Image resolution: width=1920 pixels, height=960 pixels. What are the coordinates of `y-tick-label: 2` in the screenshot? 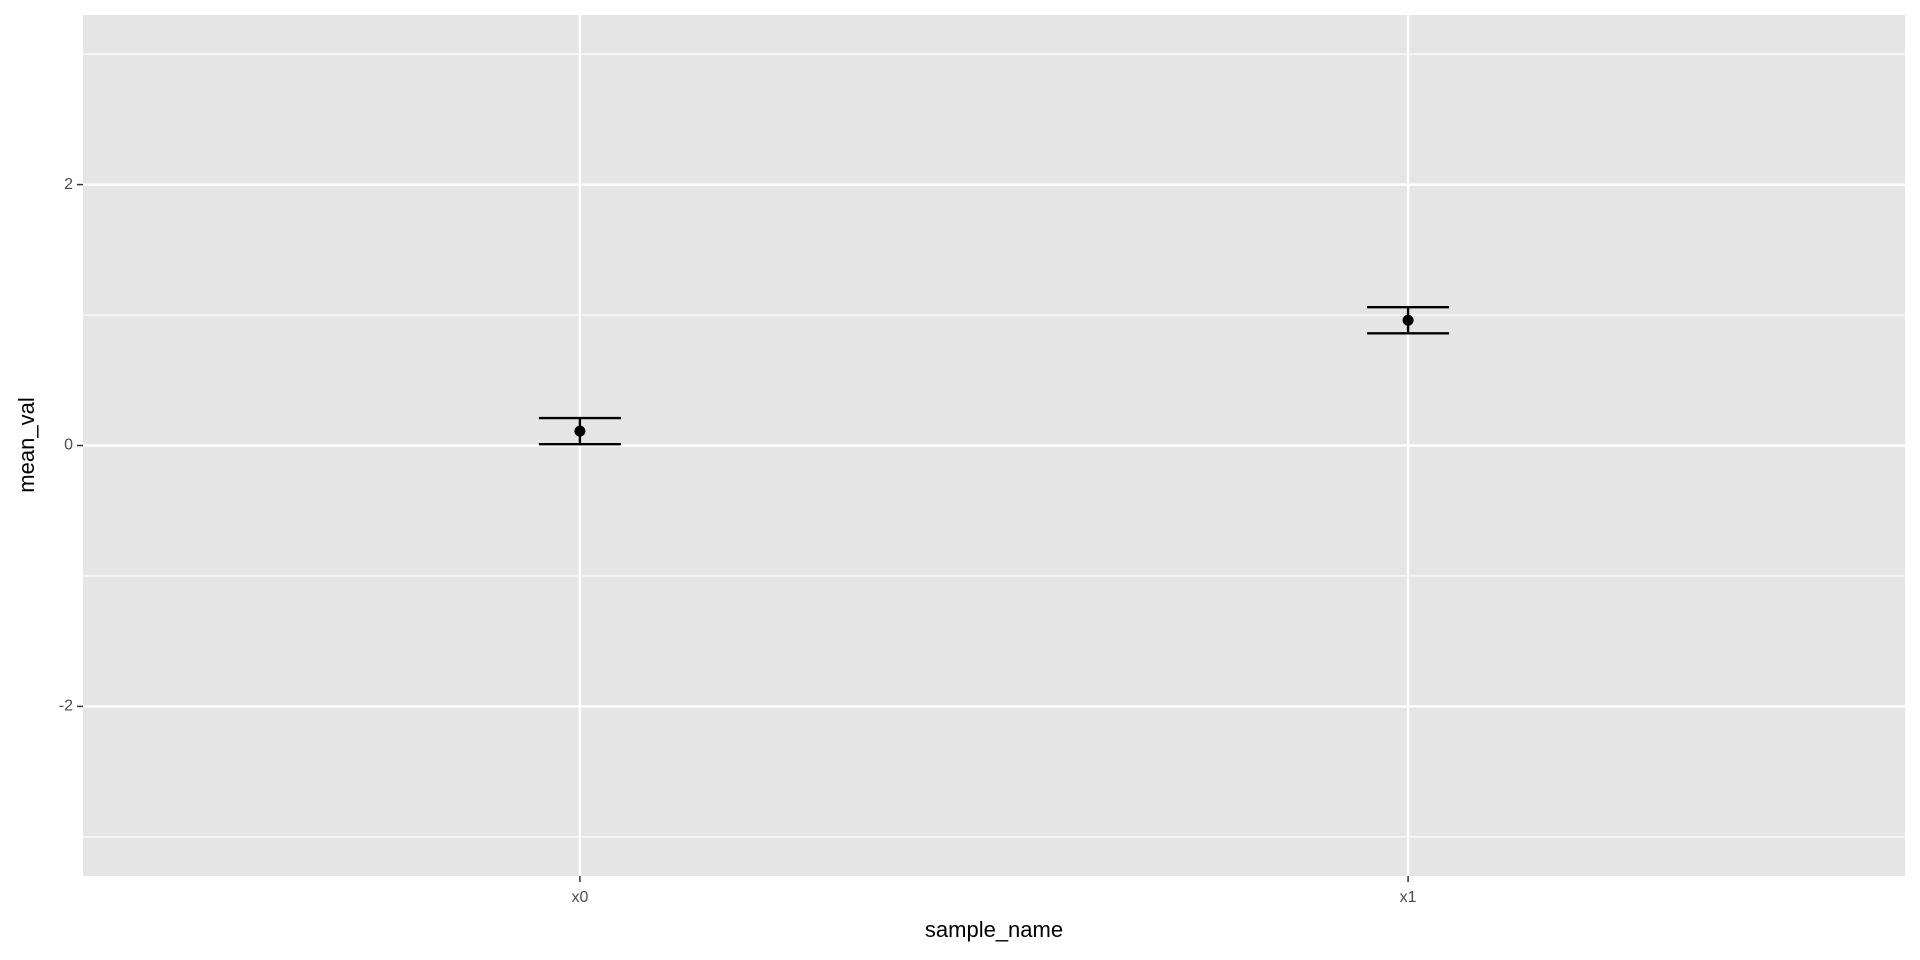 It's located at (68, 184).